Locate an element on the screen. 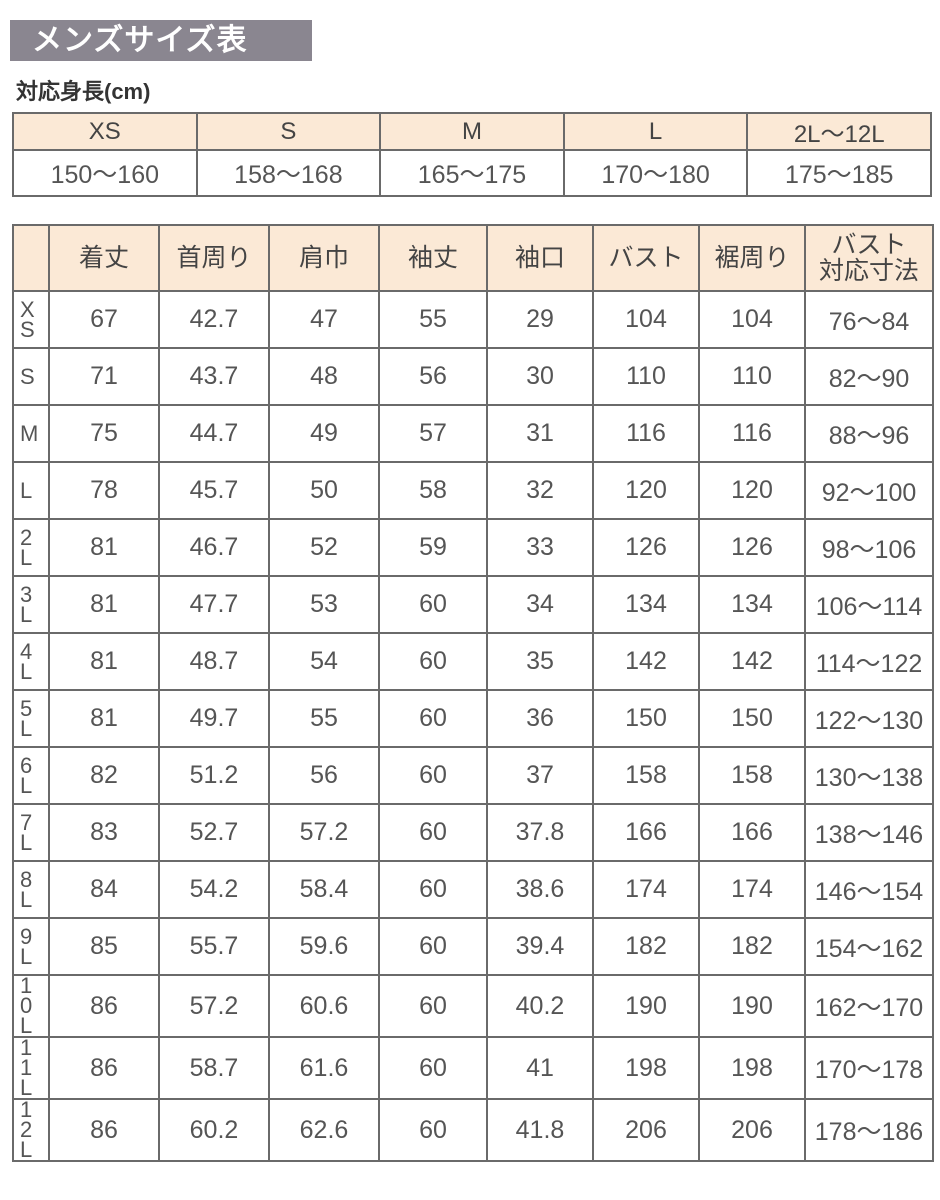 The width and height of the screenshot is (940, 1200). table-cell: 126 is located at coordinates (646, 547).